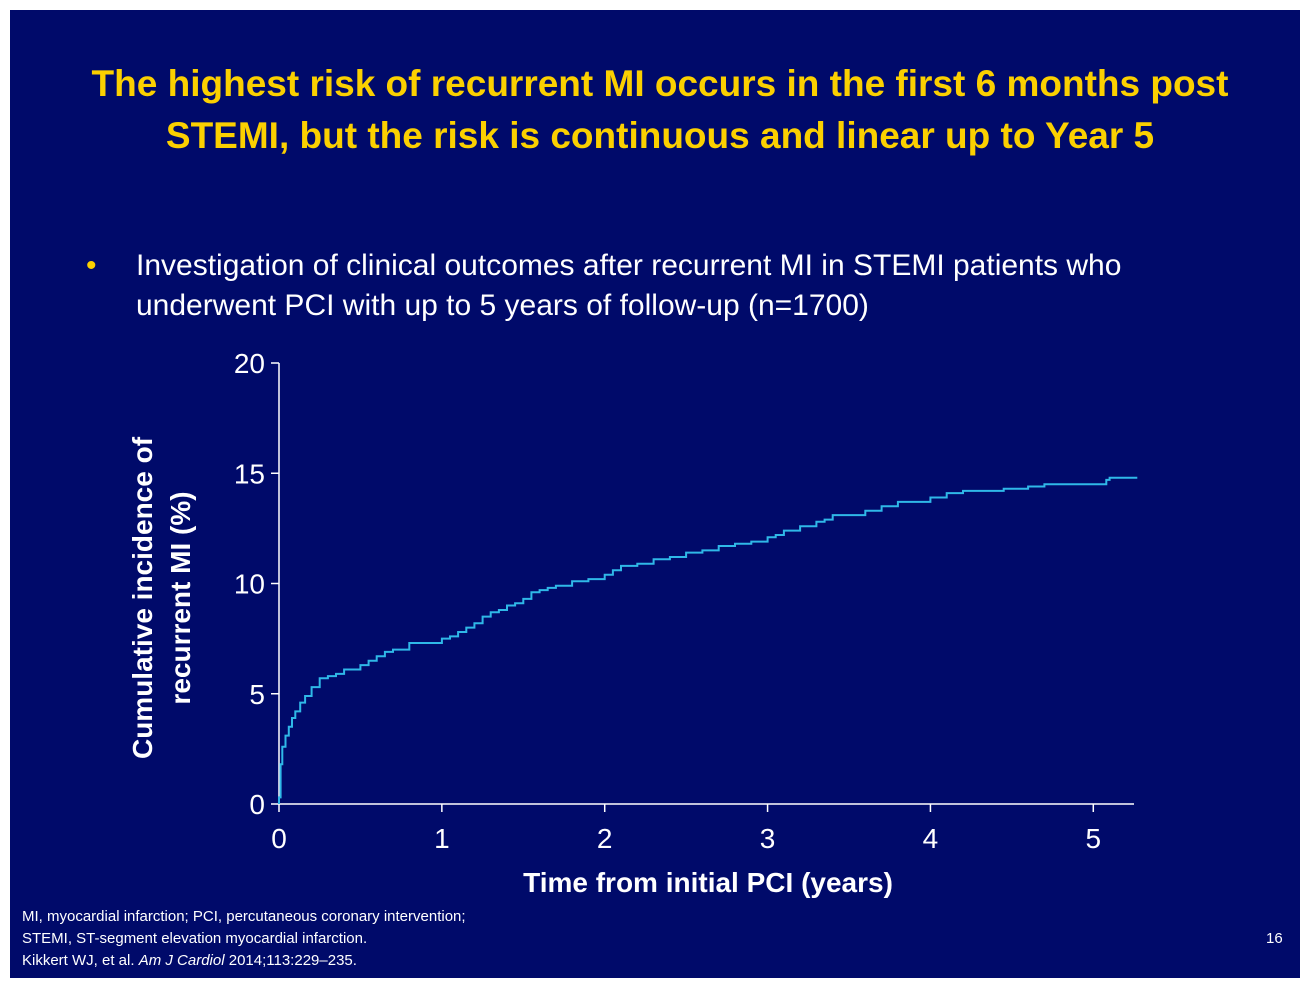  What do you see at coordinates (249, 363) in the screenshot?
I see `y-tick-label: 20` at bounding box center [249, 363].